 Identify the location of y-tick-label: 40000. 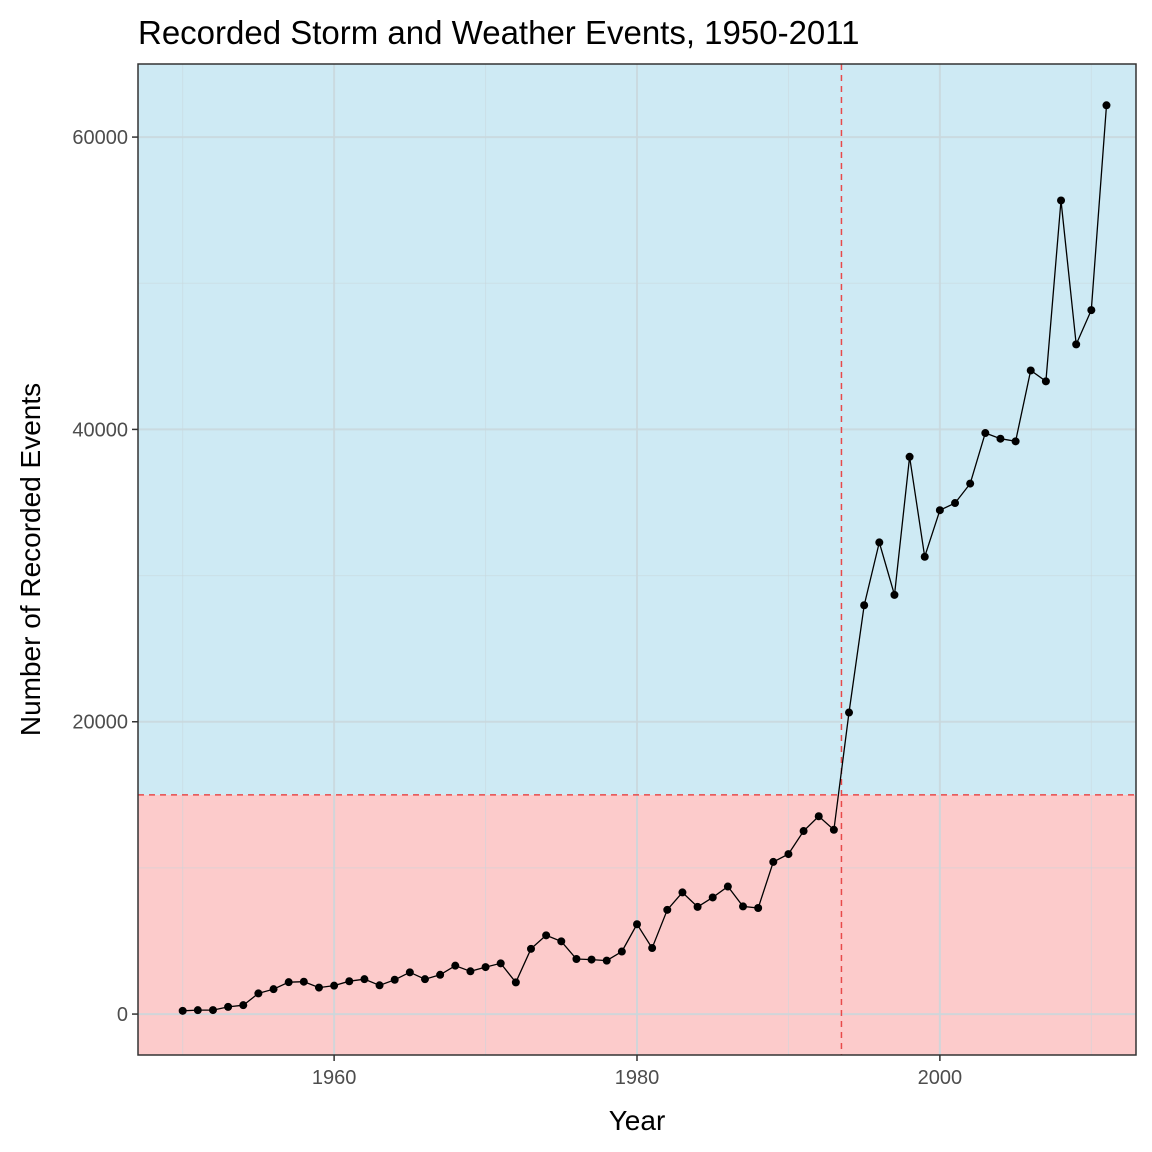
(100, 430).